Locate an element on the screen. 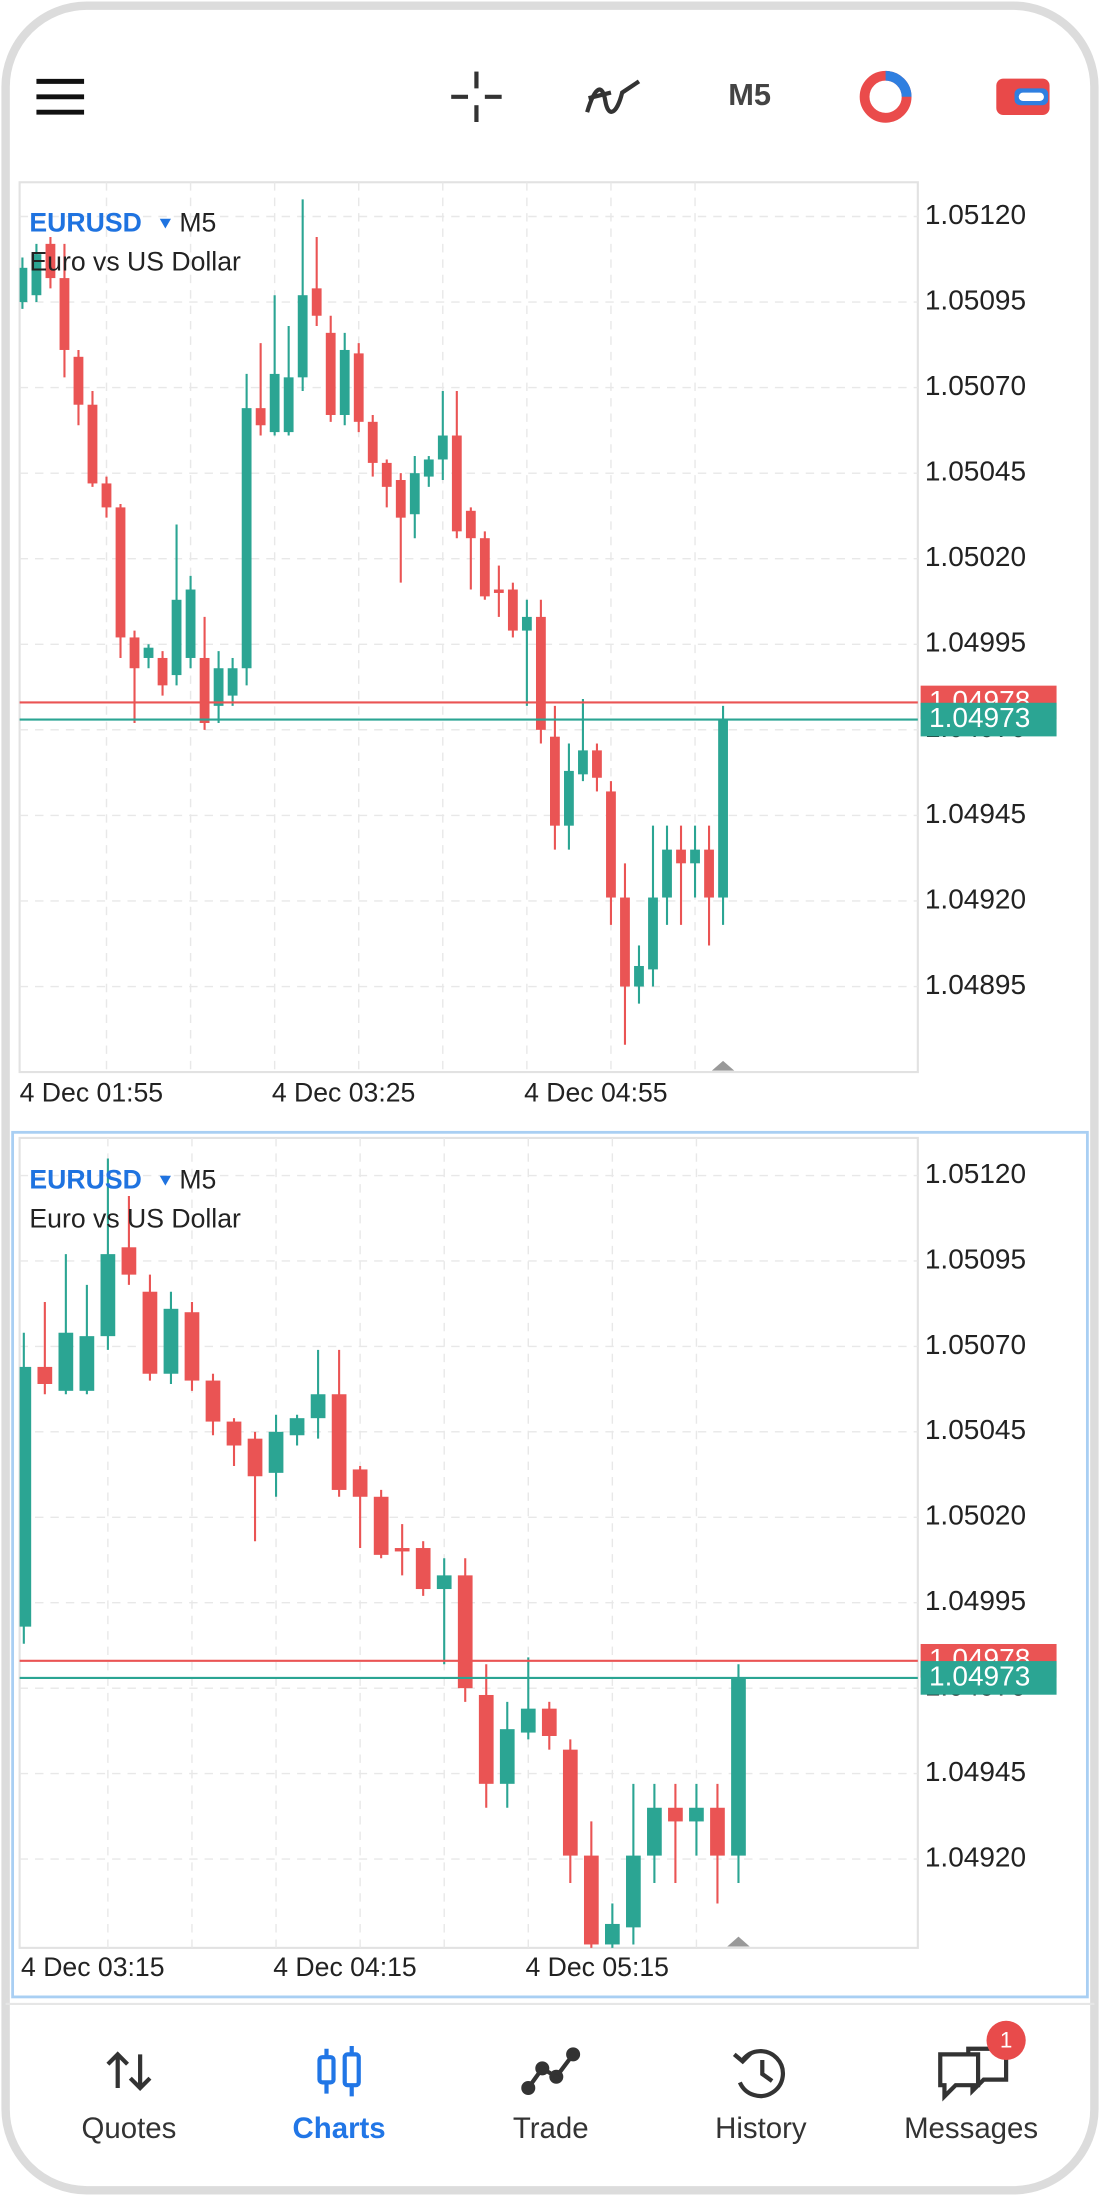 The height and width of the screenshot is (2196, 1100). symbol: EURUSD is located at coordinates (85, 222).